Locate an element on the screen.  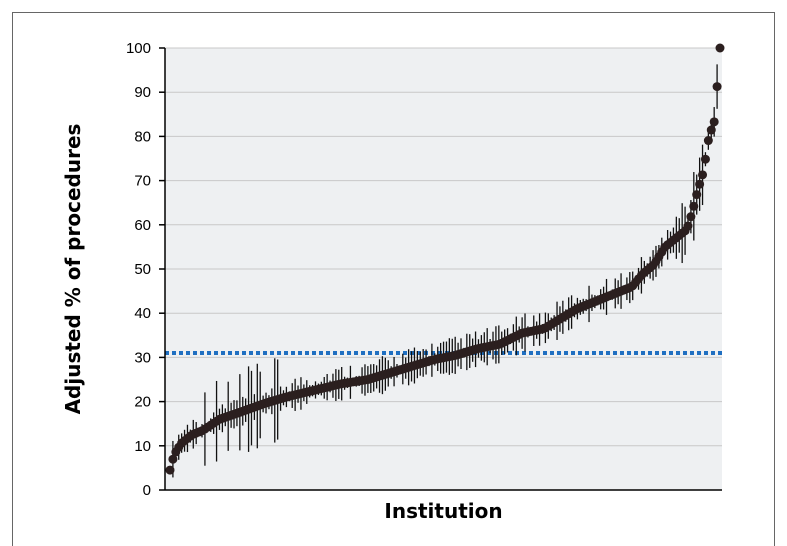
y-tick-label: 80 is located at coordinates (142, 136).